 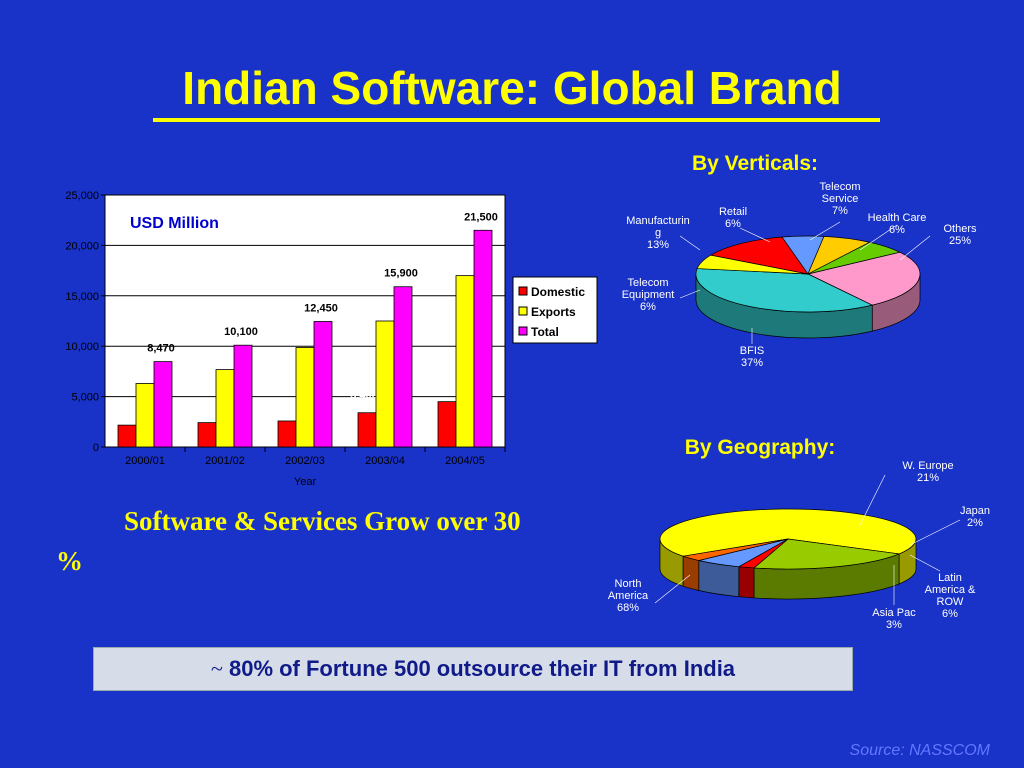 I want to click on data-label-exports: 6,300, so click(x=143, y=370).